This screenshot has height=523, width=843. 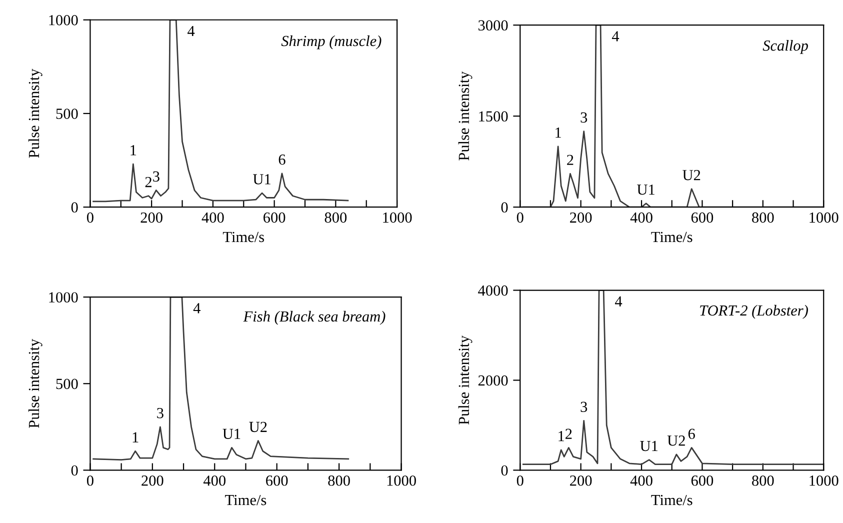 What do you see at coordinates (493, 116) in the screenshot?
I see `y-tick-label: 1500` at bounding box center [493, 116].